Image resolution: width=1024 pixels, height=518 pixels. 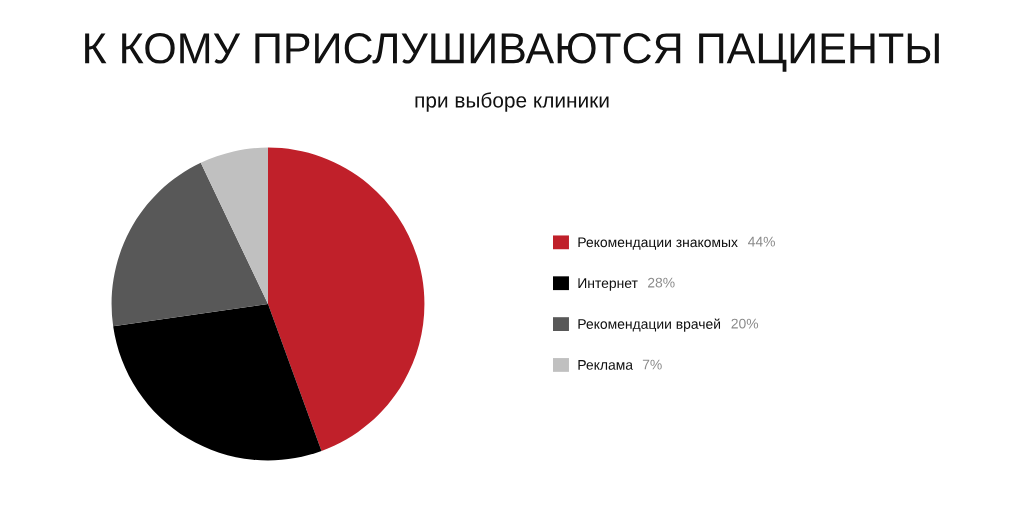 I want to click on legend-label: Рекомендации врачей, so click(x=649, y=325).